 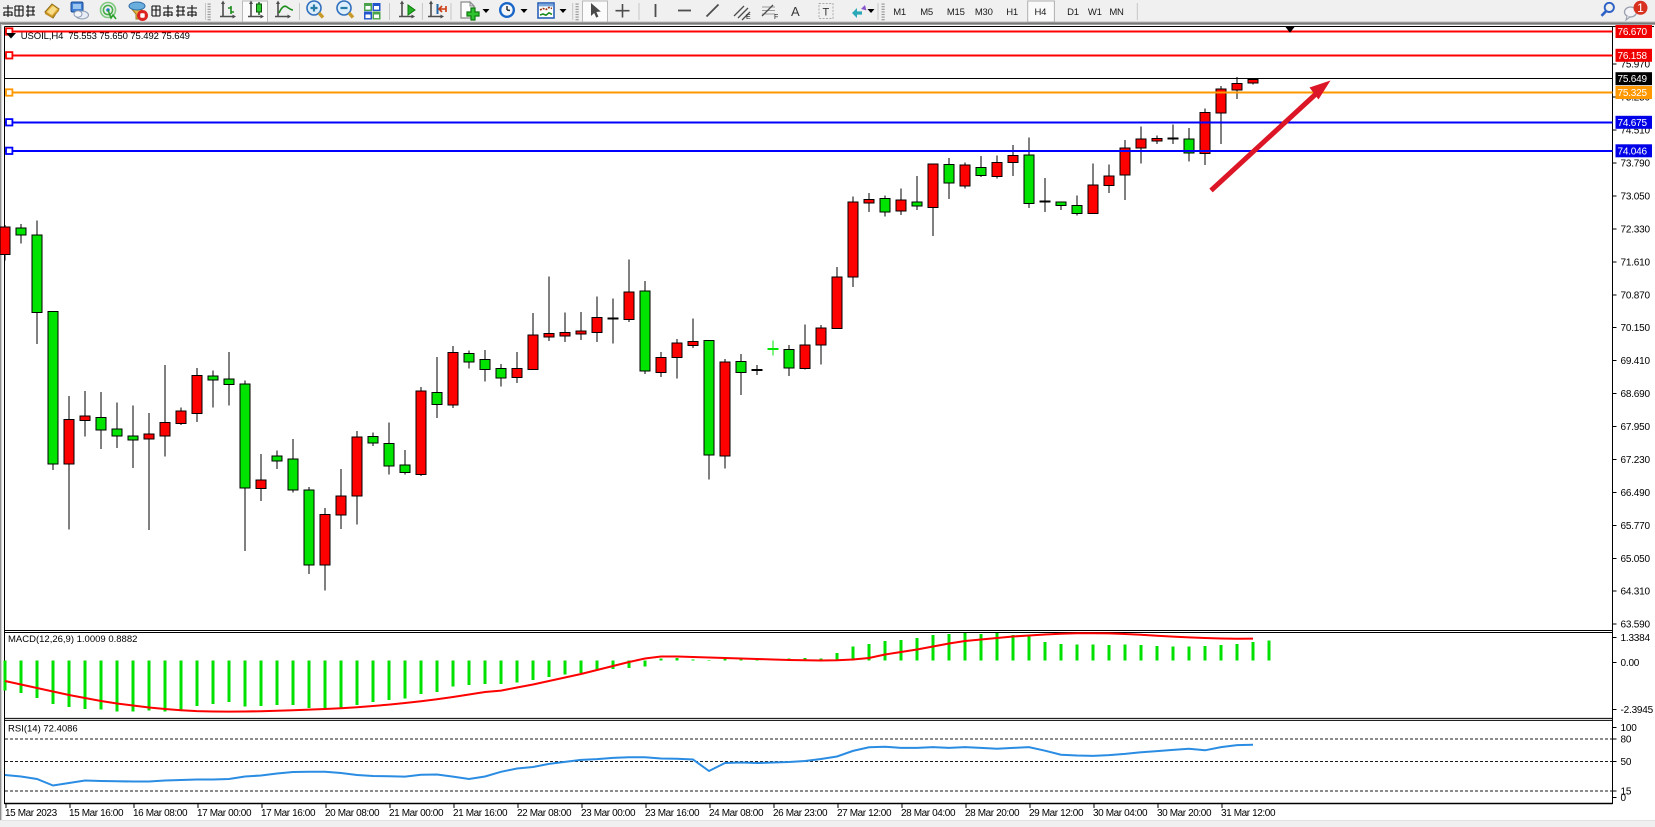 I want to click on svg-text: W1, so click(x=1095, y=12).